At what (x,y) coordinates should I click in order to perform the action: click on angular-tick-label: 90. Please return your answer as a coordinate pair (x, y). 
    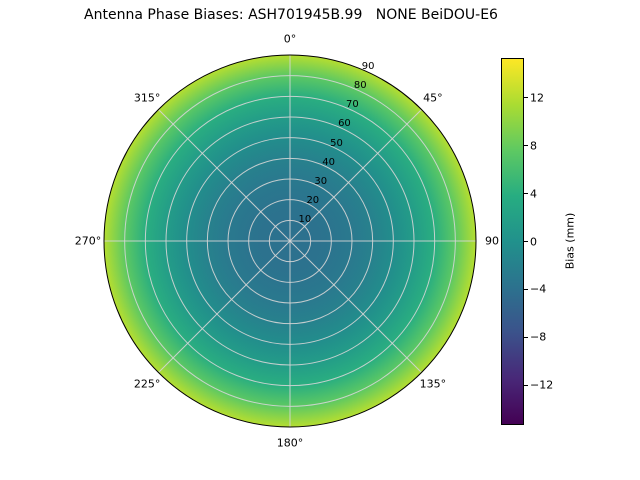
    Looking at the image, I should click on (492, 241).